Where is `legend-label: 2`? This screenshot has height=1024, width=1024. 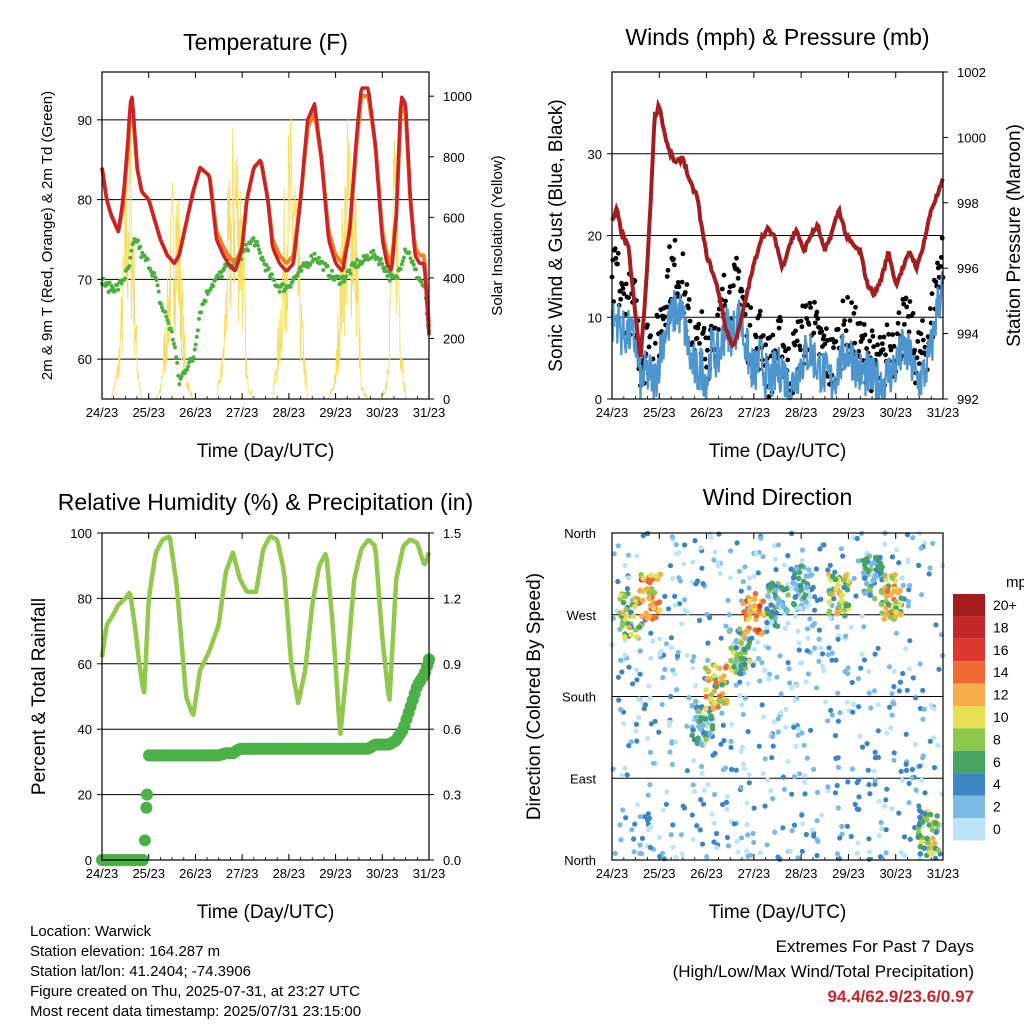
legend-label: 2 is located at coordinates (997, 807).